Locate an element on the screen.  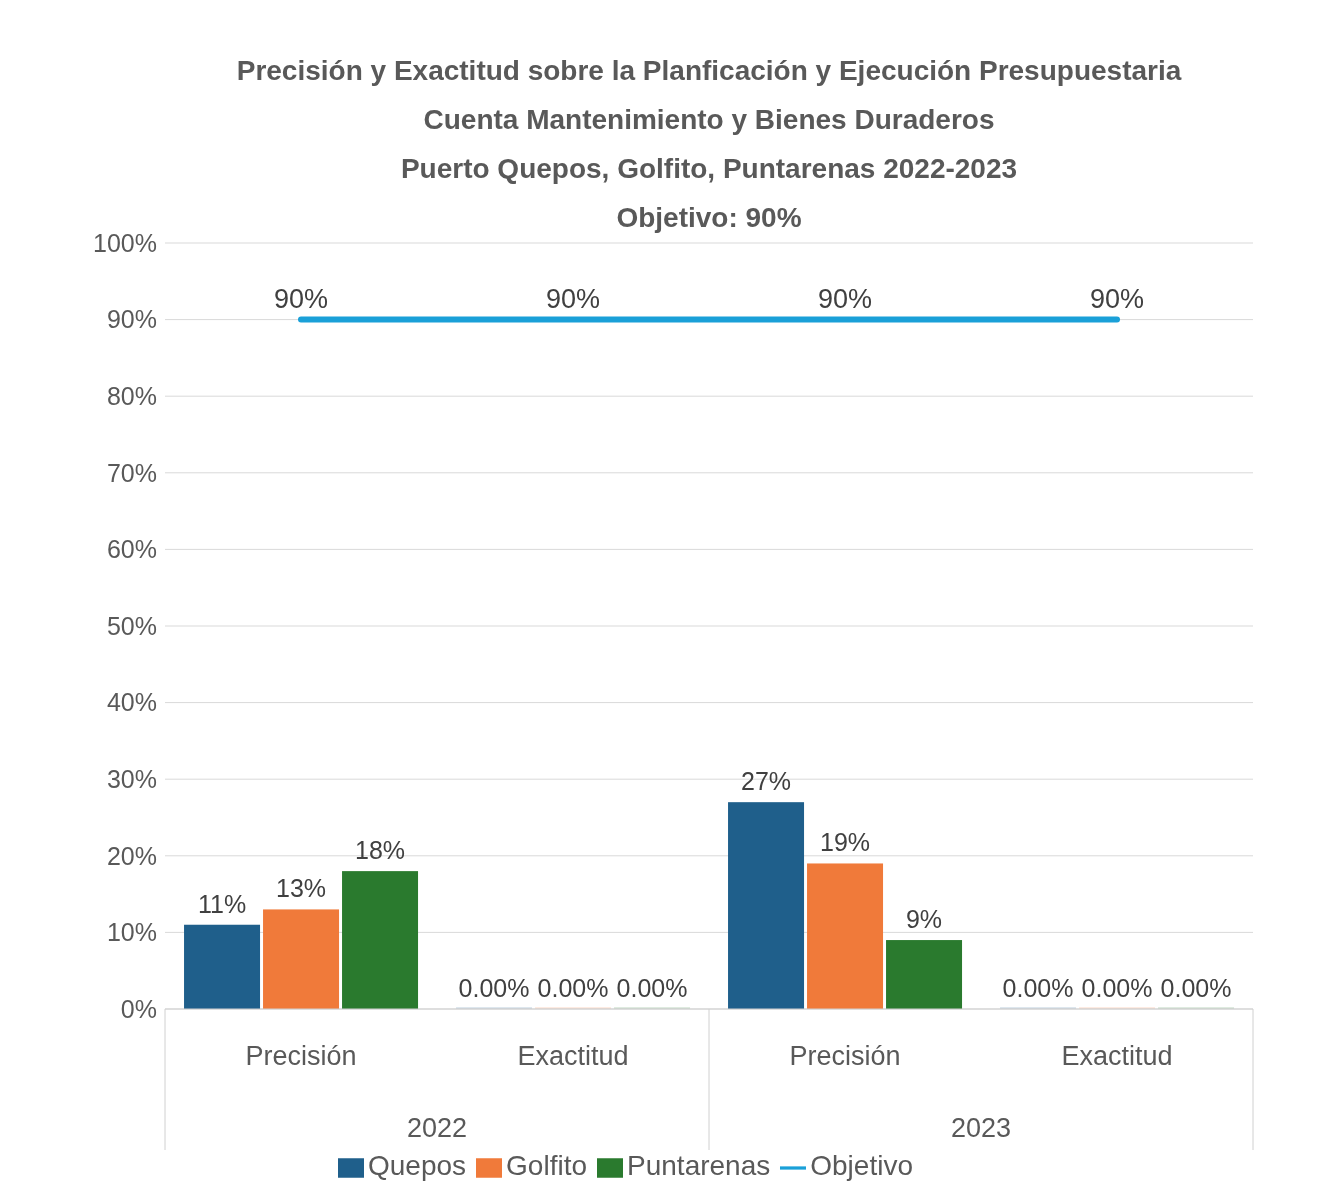
data-label: 13% is located at coordinates (301, 888).